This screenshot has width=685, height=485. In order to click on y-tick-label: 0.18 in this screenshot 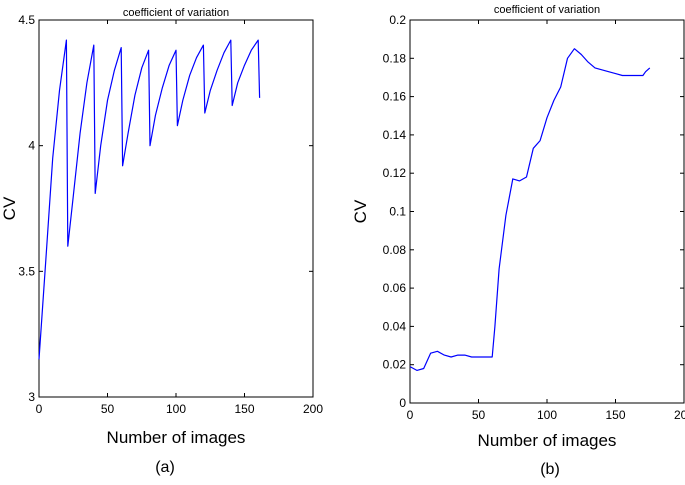, I will do `click(395, 58)`.